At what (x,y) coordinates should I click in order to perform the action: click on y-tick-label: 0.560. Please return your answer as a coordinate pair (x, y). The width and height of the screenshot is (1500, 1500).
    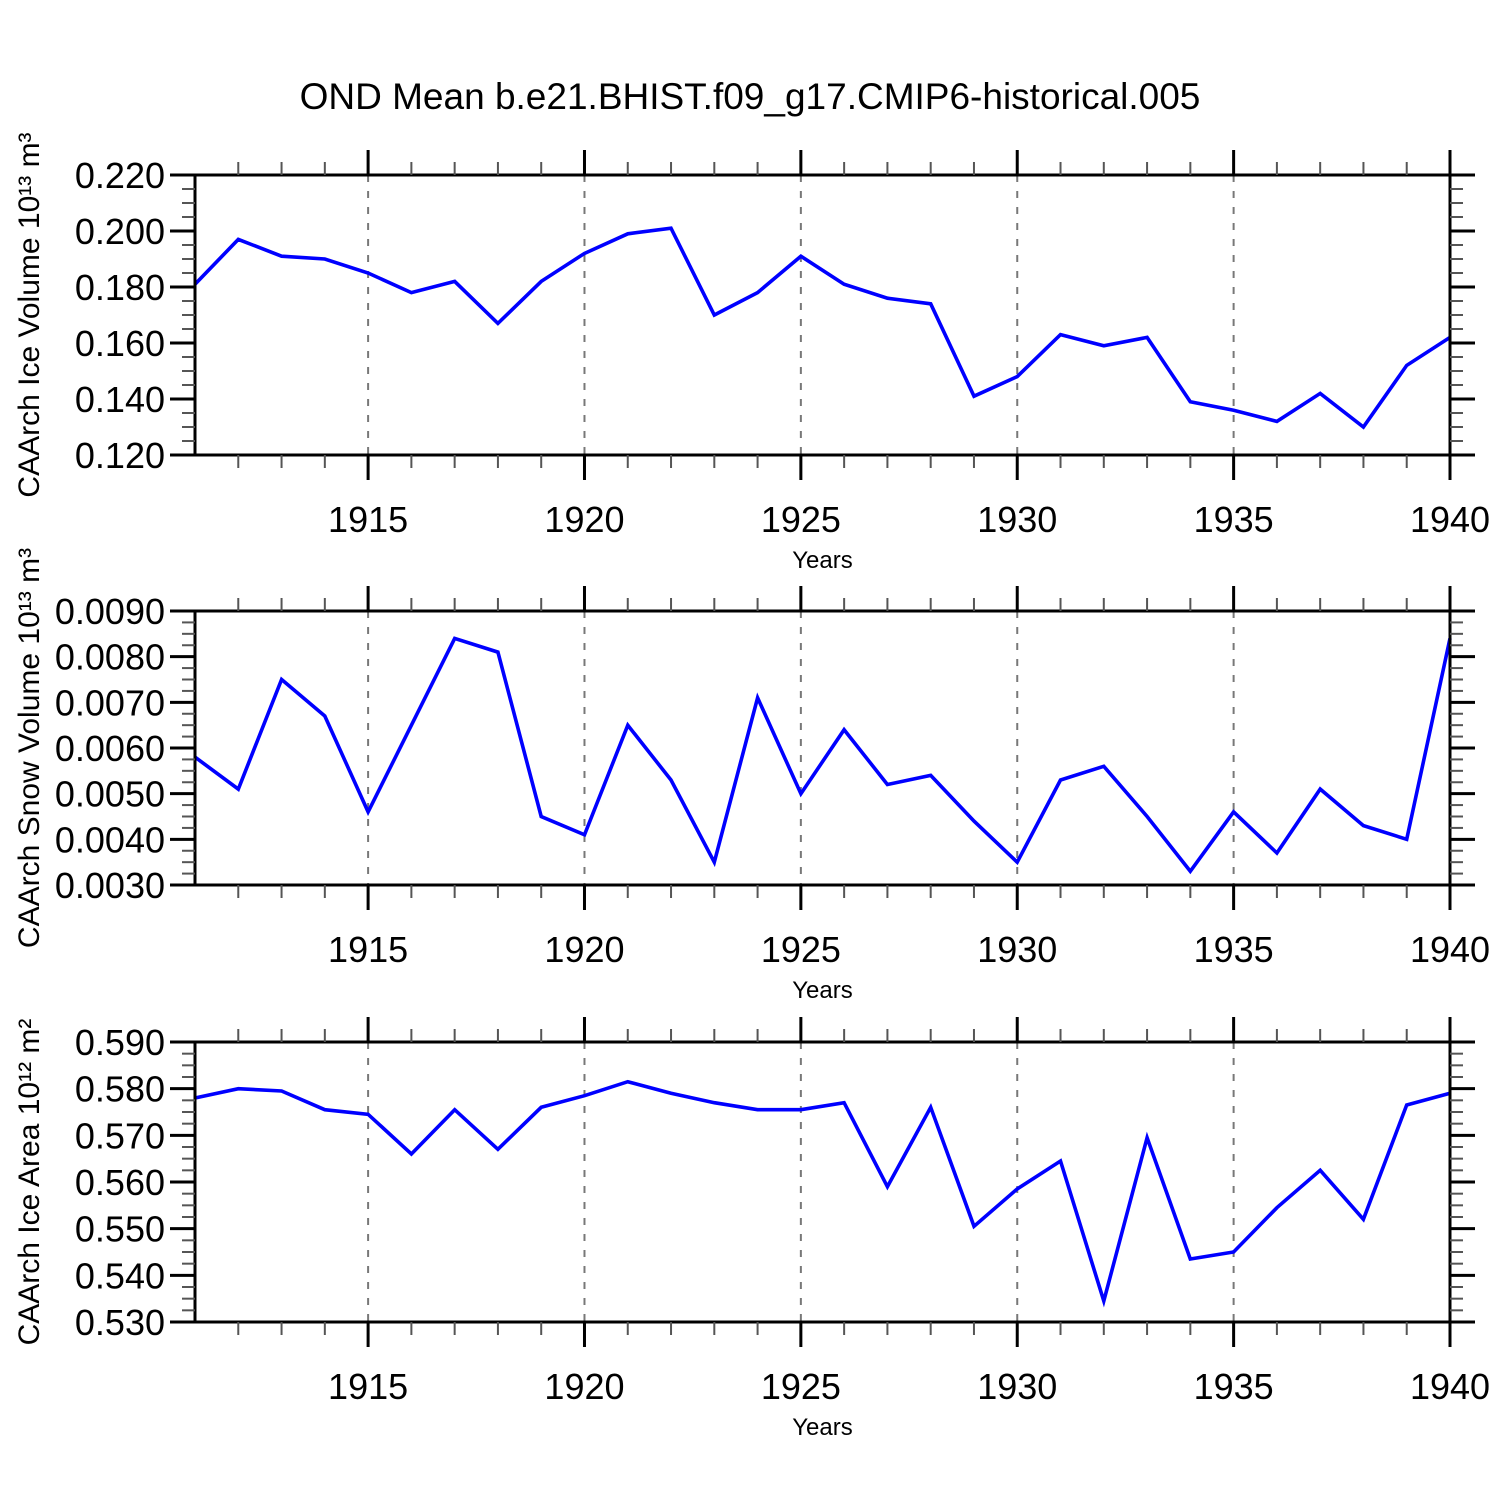
    Looking at the image, I should click on (120, 1182).